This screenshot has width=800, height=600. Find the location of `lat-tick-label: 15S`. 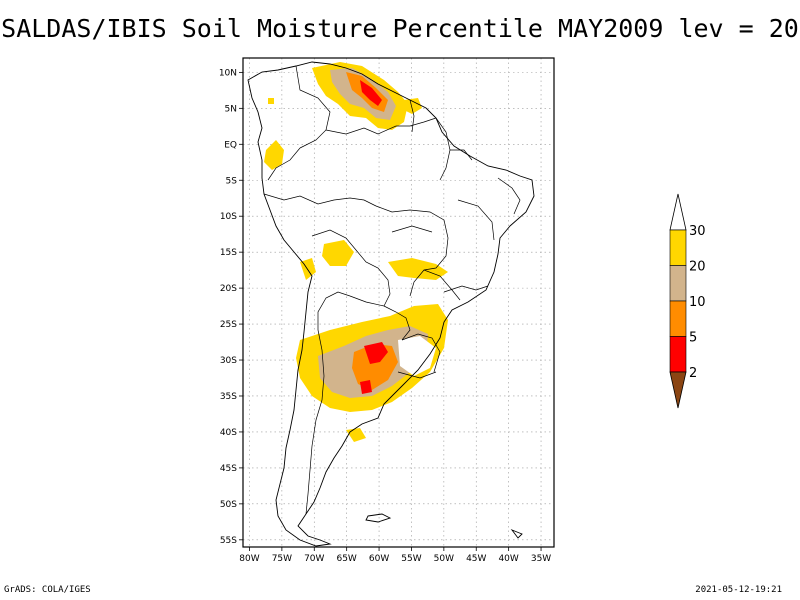

lat-tick-label: 15S is located at coordinates (228, 253).